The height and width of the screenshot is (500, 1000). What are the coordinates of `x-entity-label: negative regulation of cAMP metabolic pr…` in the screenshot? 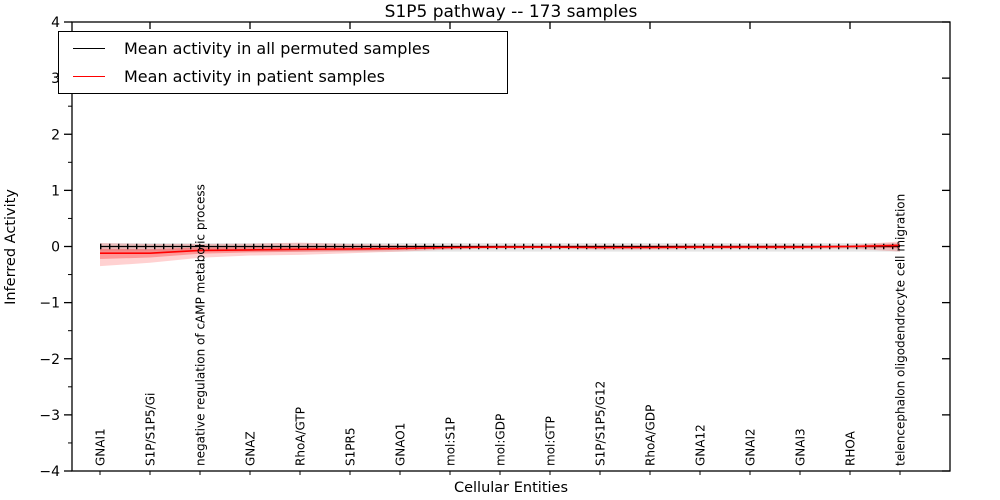 It's located at (201, 325).